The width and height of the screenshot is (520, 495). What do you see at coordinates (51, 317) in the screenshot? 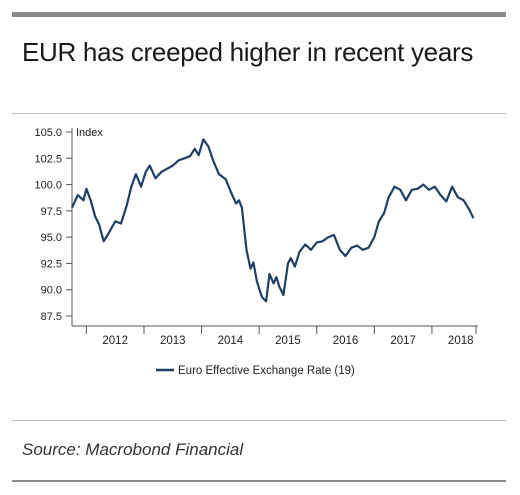
I see `y-tick-label: 87.5` at bounding box center [51, 317].